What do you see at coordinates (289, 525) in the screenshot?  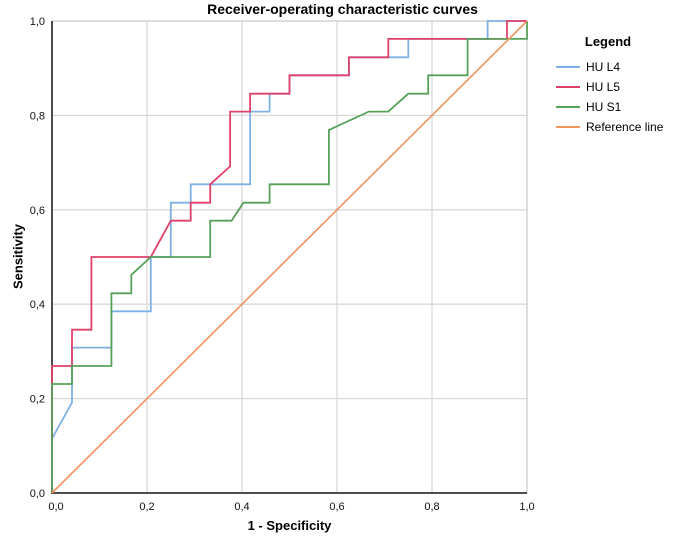 I see `x-axis-label: 1 - Specificity` at bounding box center [289, 525].